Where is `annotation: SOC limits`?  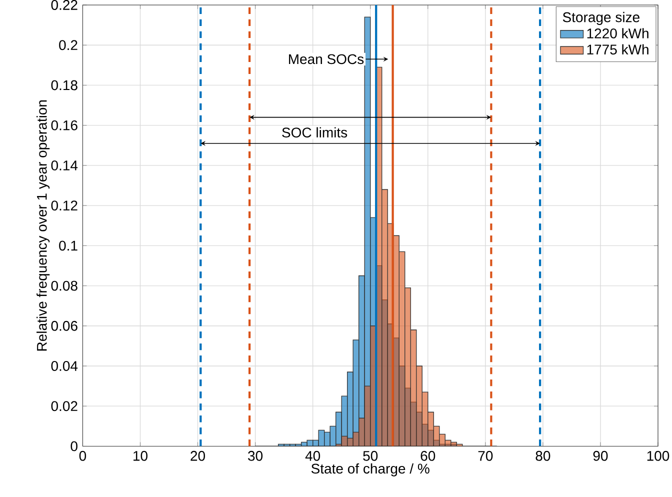 annotation: SOC limits is located at coordinates (315, 132).